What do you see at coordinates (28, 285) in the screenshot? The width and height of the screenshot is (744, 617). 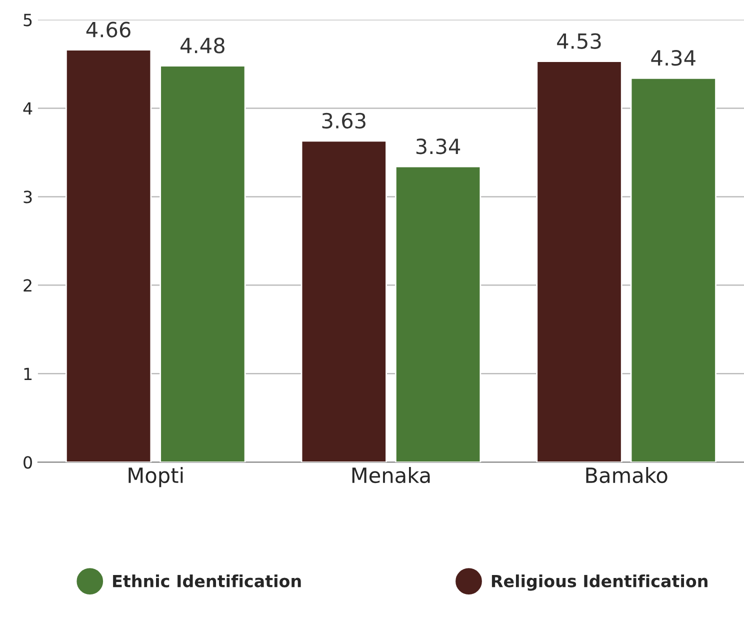 I see `y-tick-label: 2` at bounding box center [28, 285].